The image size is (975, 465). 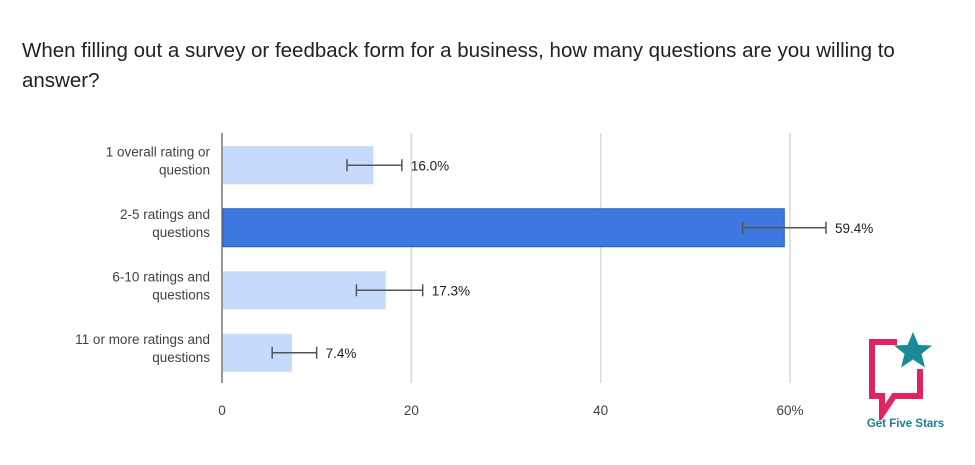 I want to click on get-five-stars-logo: Get Five Stars, so click(x=905, y=385).